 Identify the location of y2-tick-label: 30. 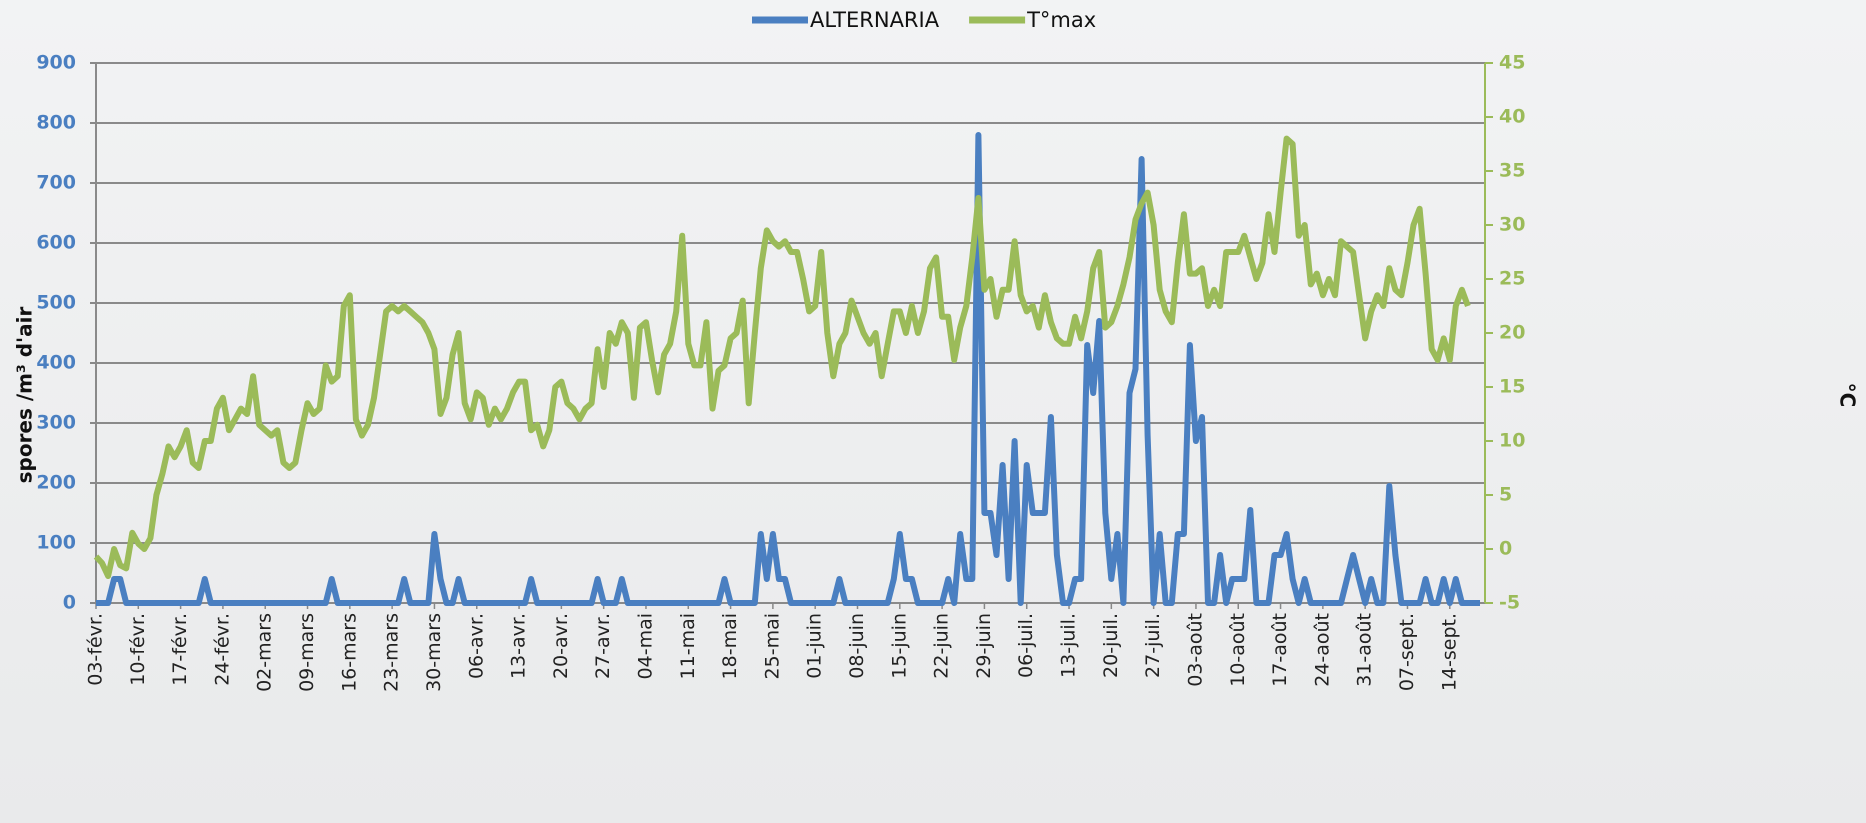
(1512, 225).